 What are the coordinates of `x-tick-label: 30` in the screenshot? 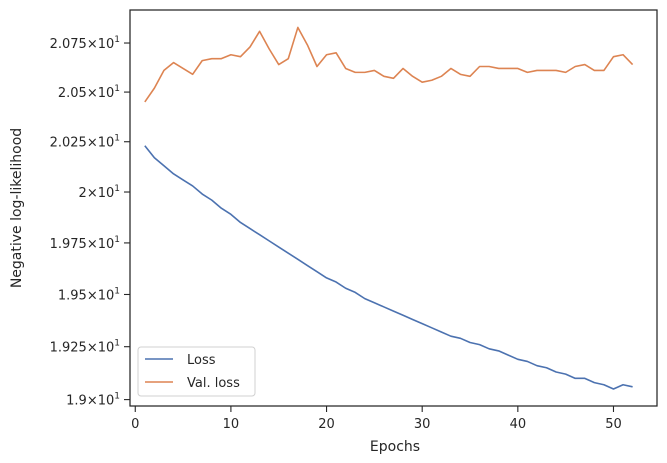 It's located at (422, 424).